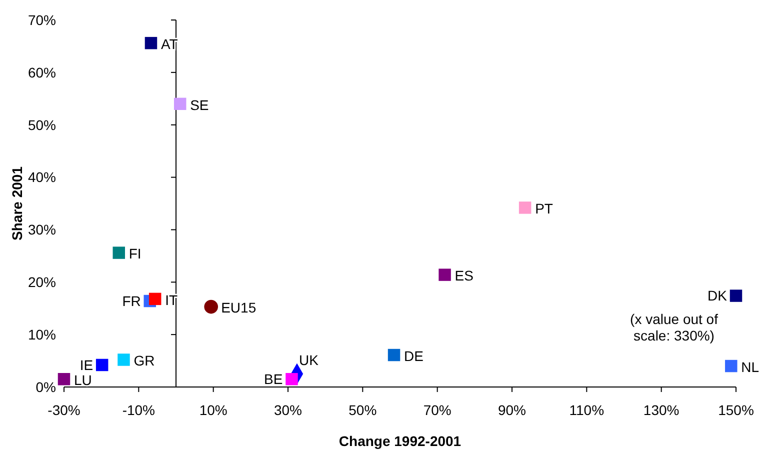  Describe the element at coordinates (64, 410) in the screenshot. I see `x-tick-label: -30%` at that location.